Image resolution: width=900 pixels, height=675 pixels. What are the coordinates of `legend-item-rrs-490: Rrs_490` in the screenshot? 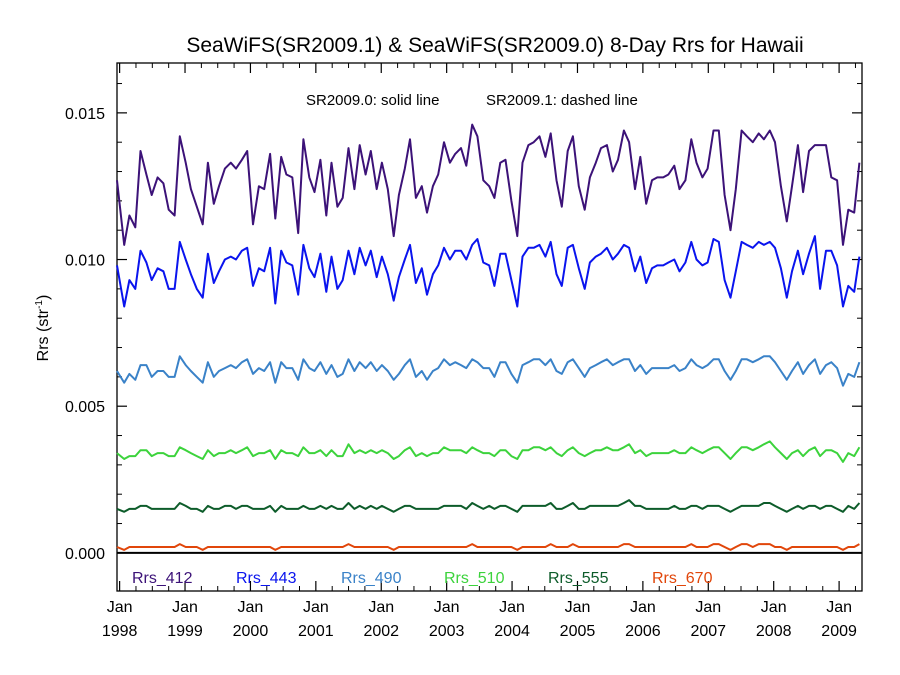 It's located at (371, 578).